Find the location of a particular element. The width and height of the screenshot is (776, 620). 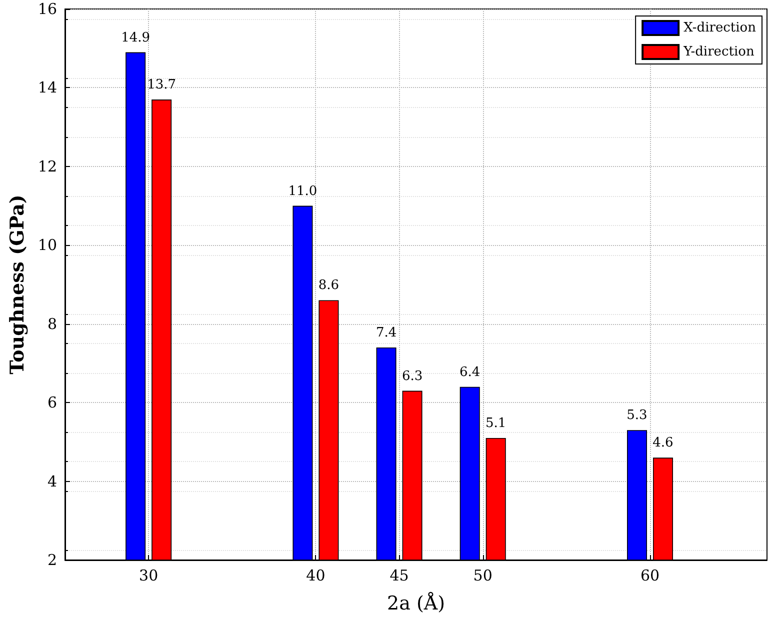

y-tick-label: 16 is located at coordinates (47, 9).